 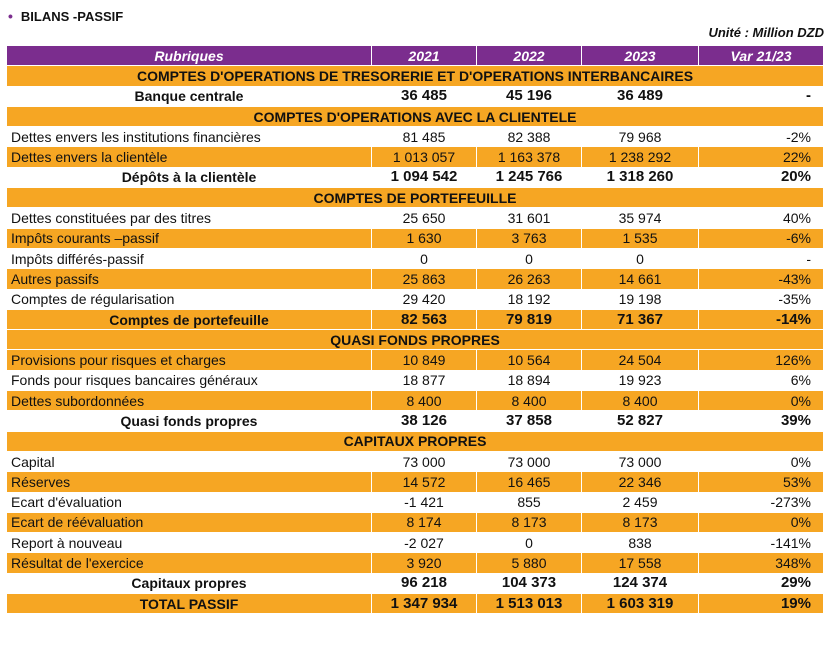 I want to click on subtotal-row: Capitaux propres 96 218 104 373 124 374 29%, so click(x=415, y=583).